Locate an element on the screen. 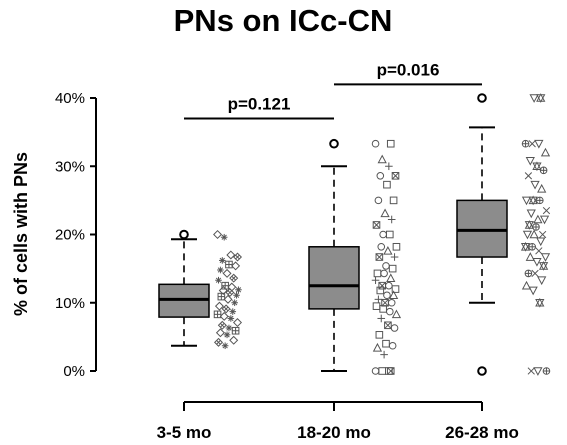 The height and width of the screenshot is (445, 567). box-18-20mo is located at coordinates (334, 255).